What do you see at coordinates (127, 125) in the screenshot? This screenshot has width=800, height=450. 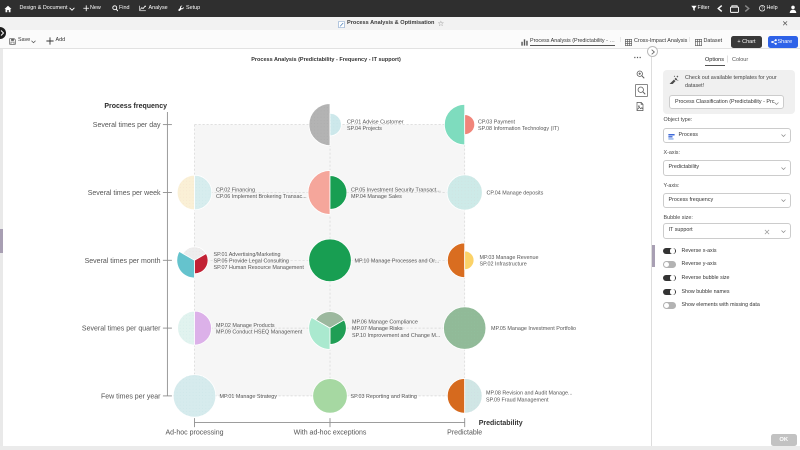 I see `svg-text: Several times per day` at bounding box center [127, 125].